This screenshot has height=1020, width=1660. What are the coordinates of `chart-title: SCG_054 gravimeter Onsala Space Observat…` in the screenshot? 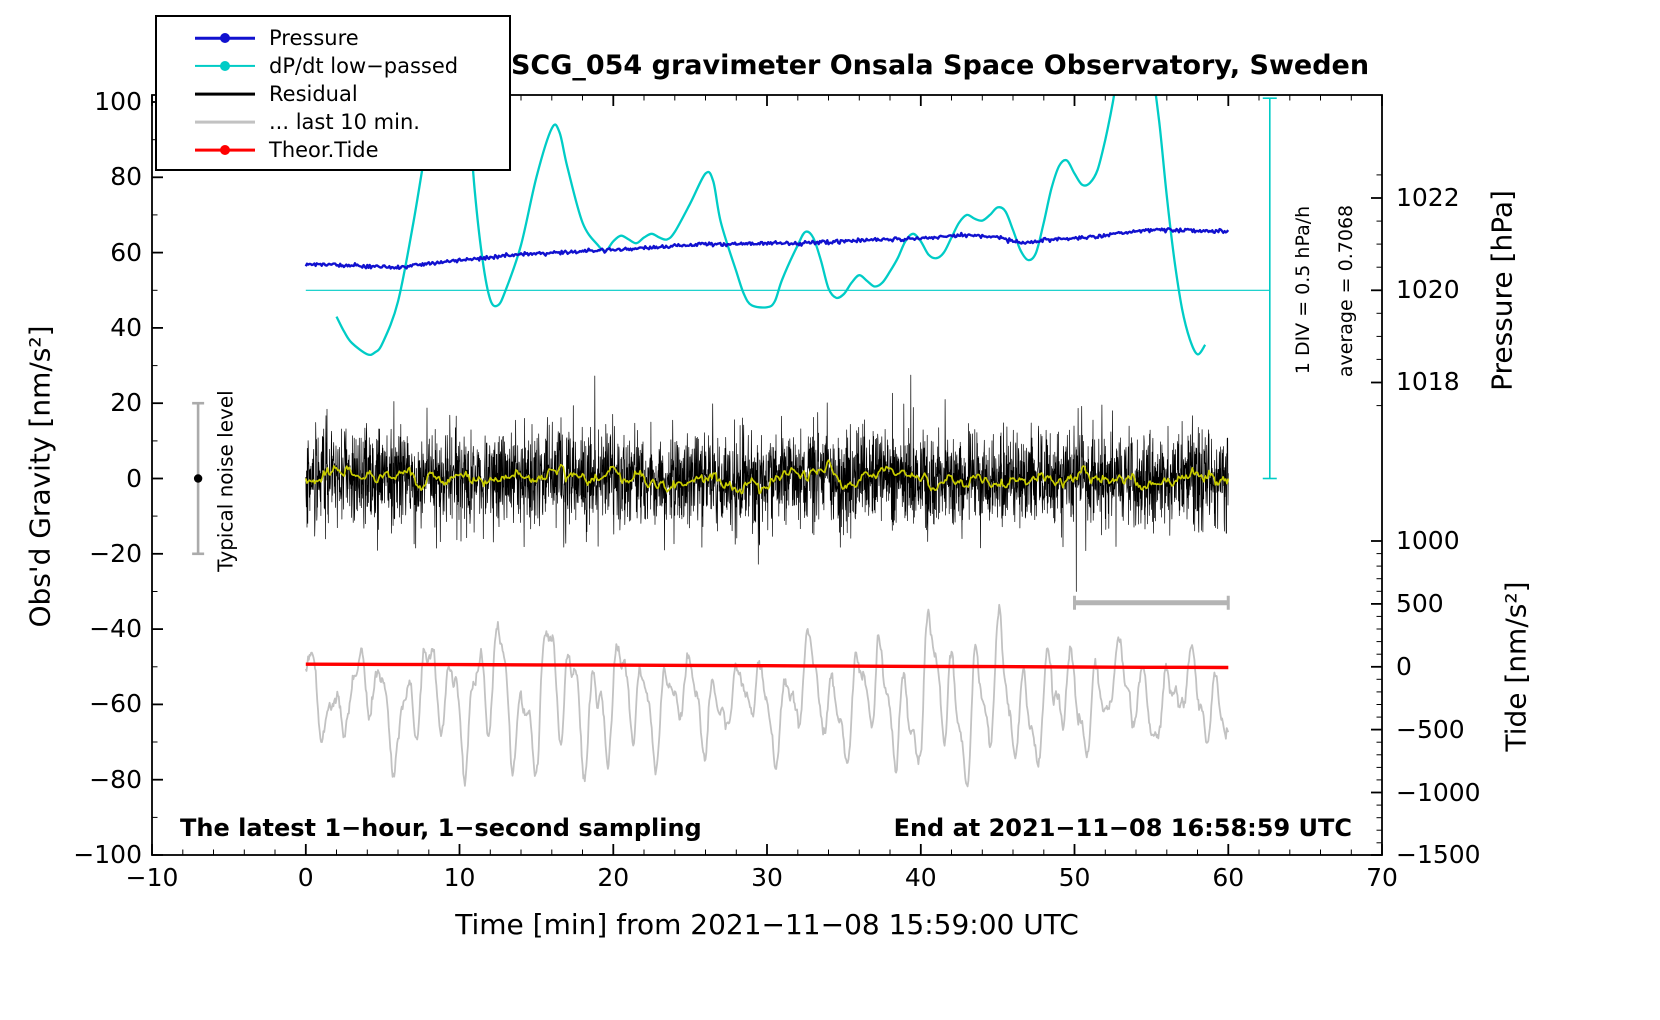 It's located at (940, 65).